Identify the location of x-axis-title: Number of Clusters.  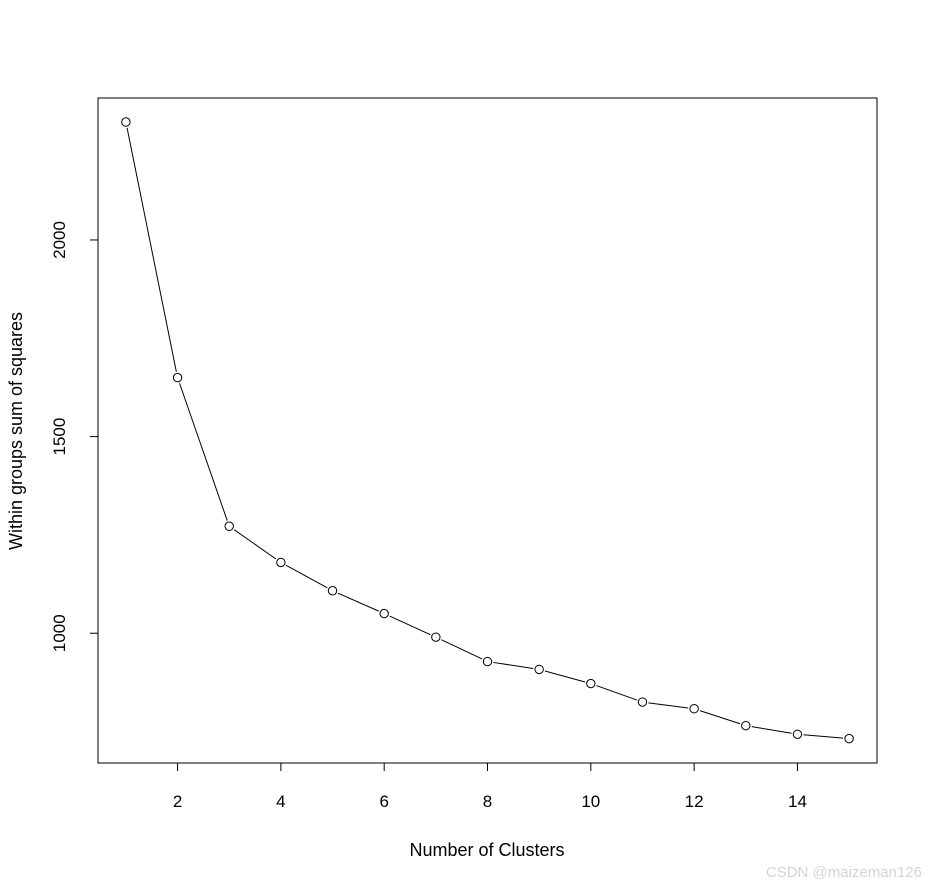
(486, 850).